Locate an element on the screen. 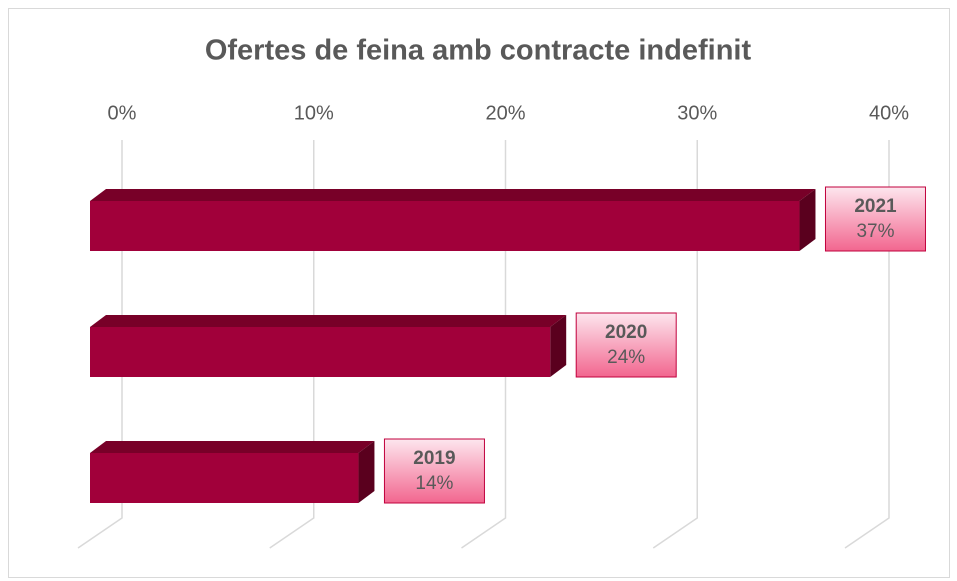  x-tick-label: 40% is located at coordinates (889, 113).